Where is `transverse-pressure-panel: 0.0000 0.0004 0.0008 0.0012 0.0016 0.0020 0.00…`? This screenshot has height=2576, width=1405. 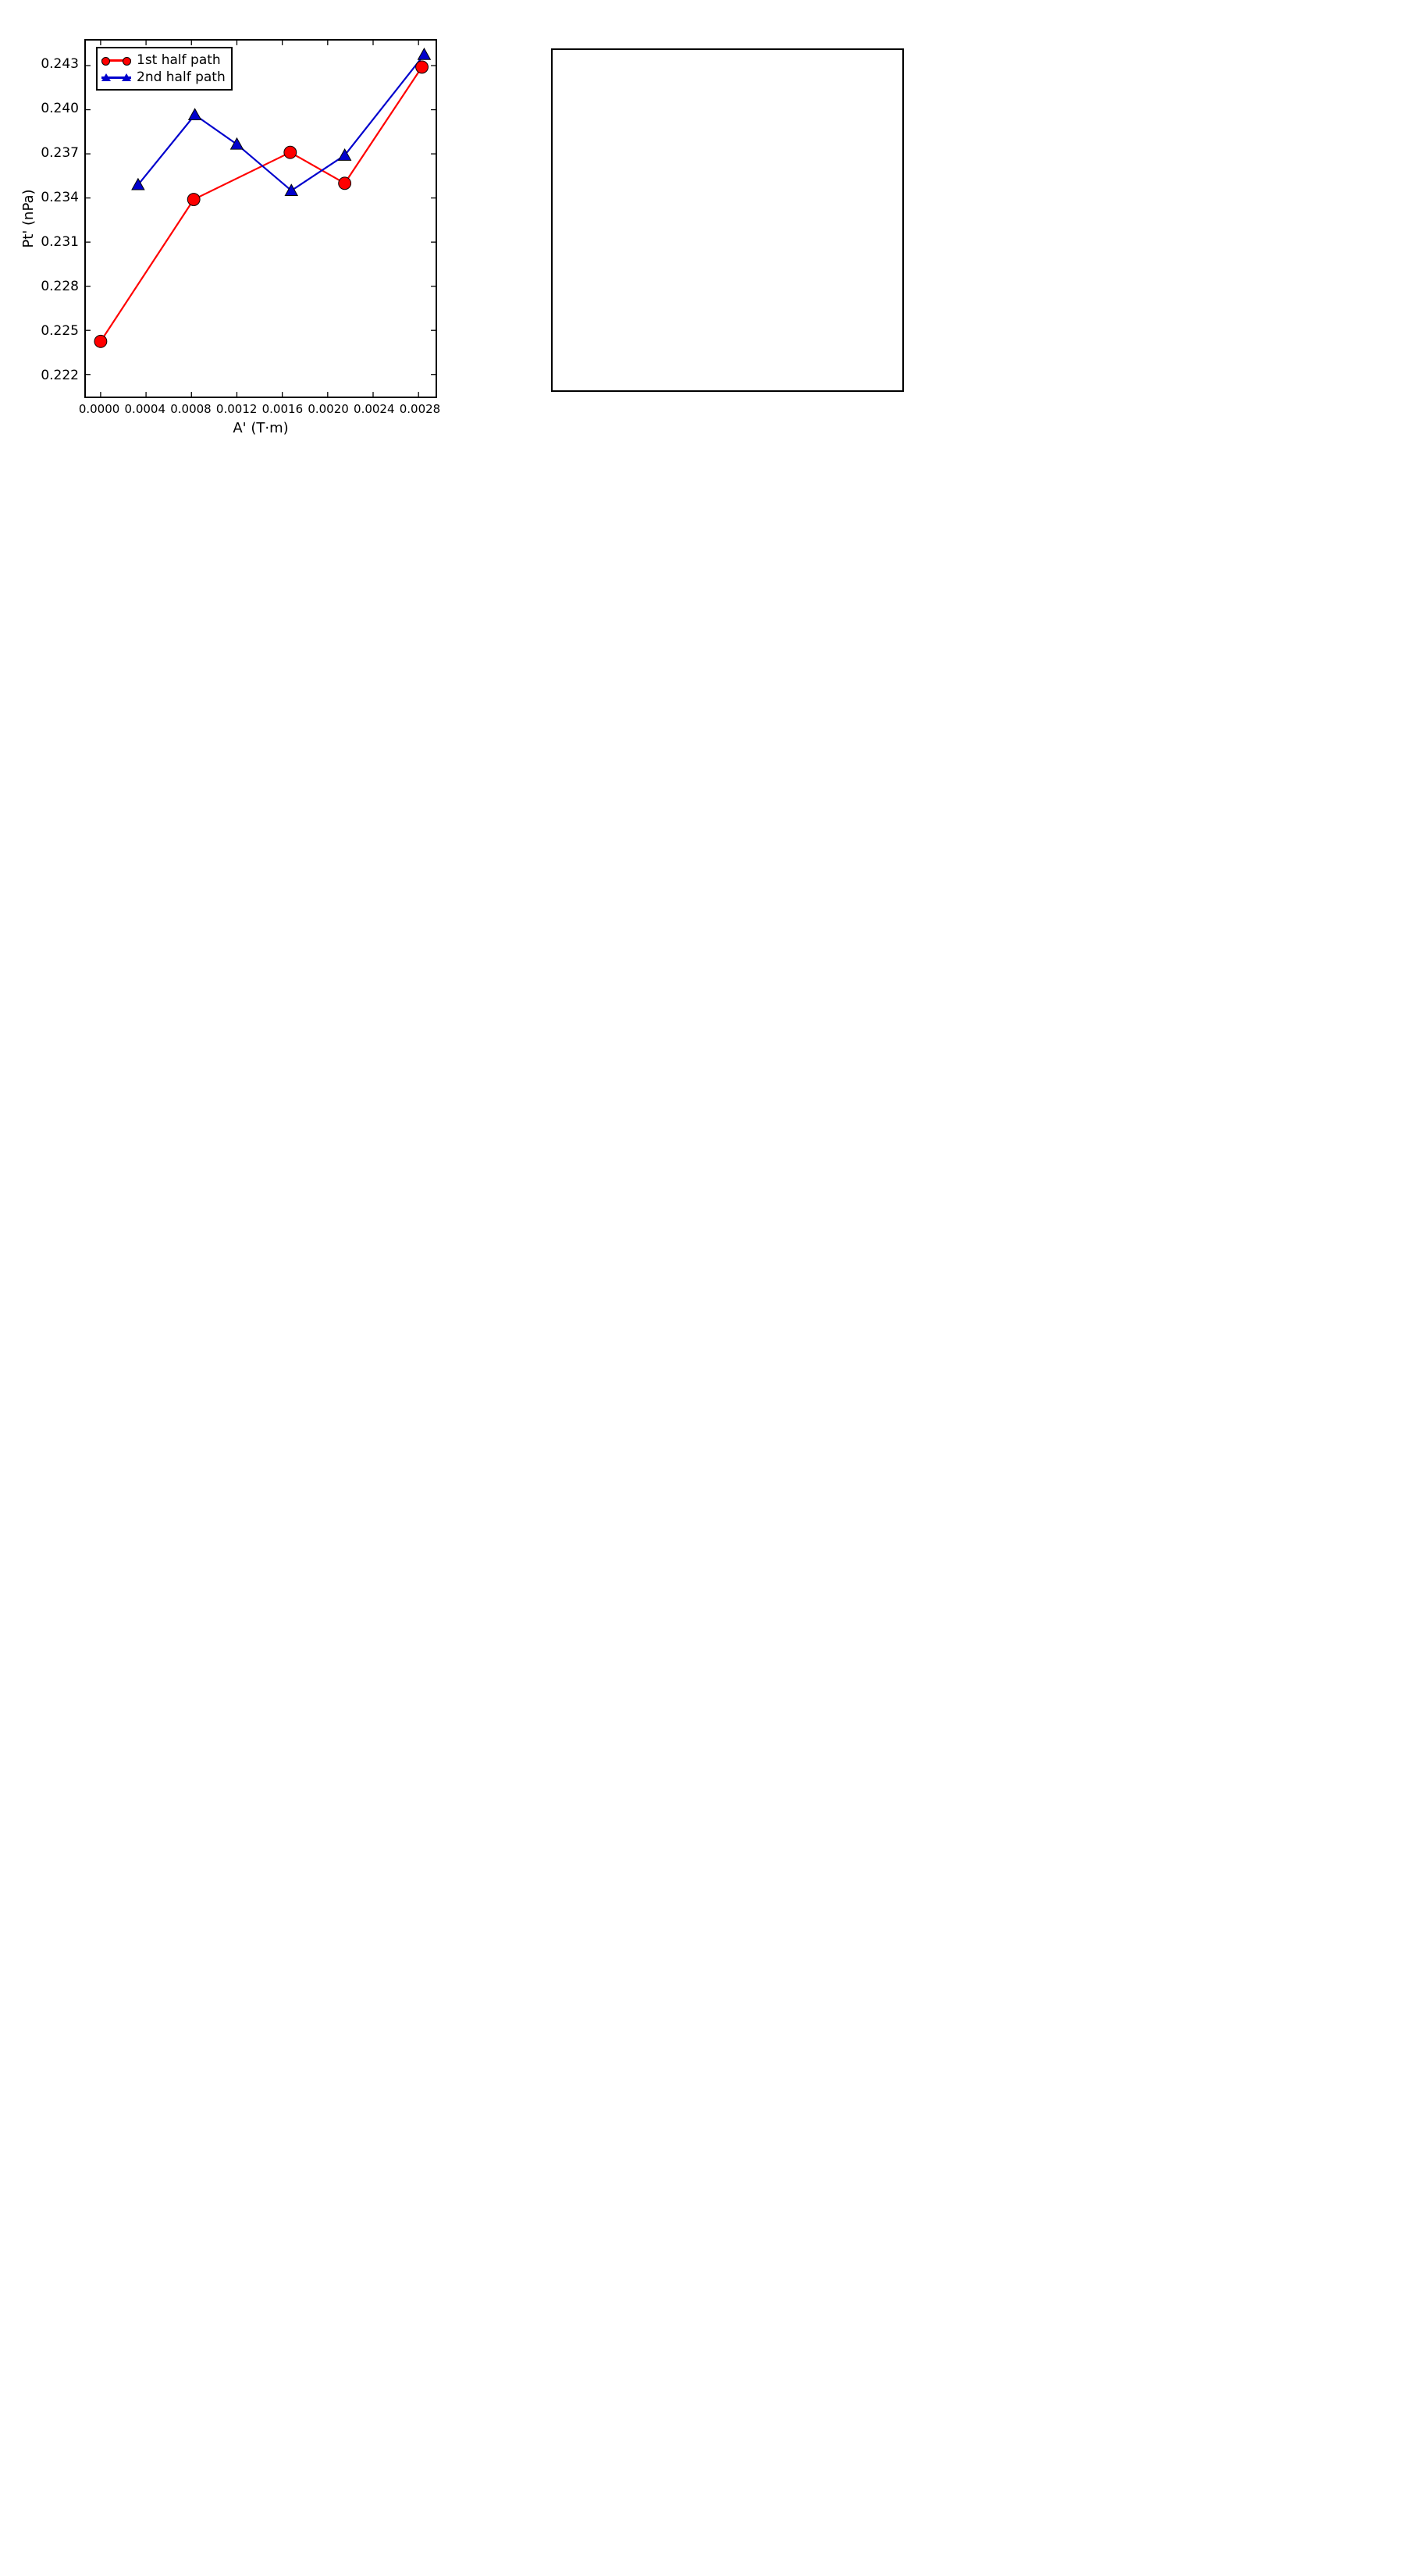
transverse-pressure-panel: 0.0000 0.0004 0.0008 0.0012 0.0016 0.0020 0.00… is located at coordinates (234, 226).